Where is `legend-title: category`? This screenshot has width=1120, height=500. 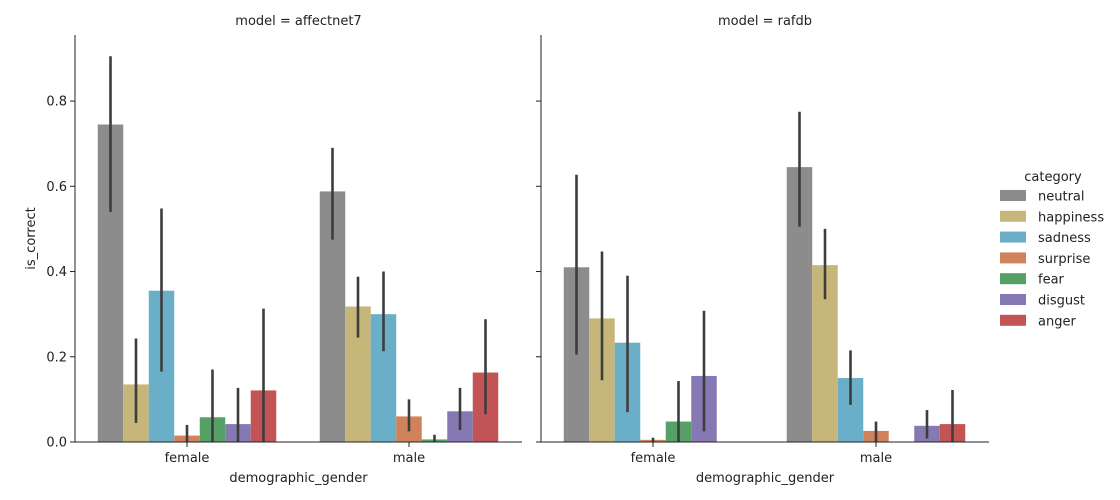 legend-title: category is located at coordinates (1053, 177).